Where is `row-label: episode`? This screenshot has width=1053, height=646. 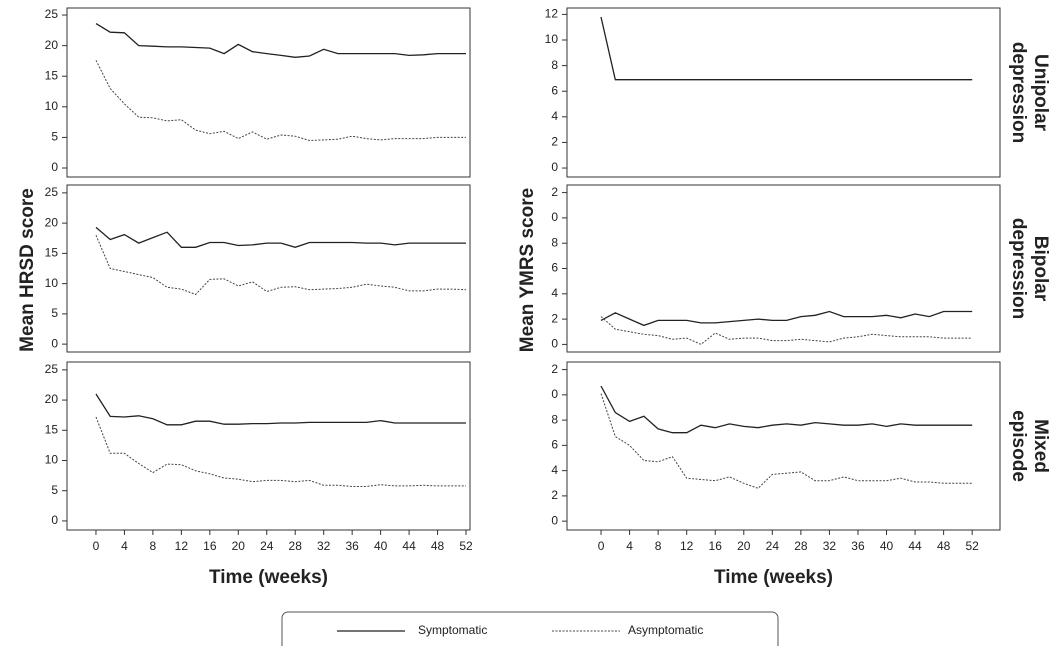
row-label: episode is located at coordinates (1018, 446).